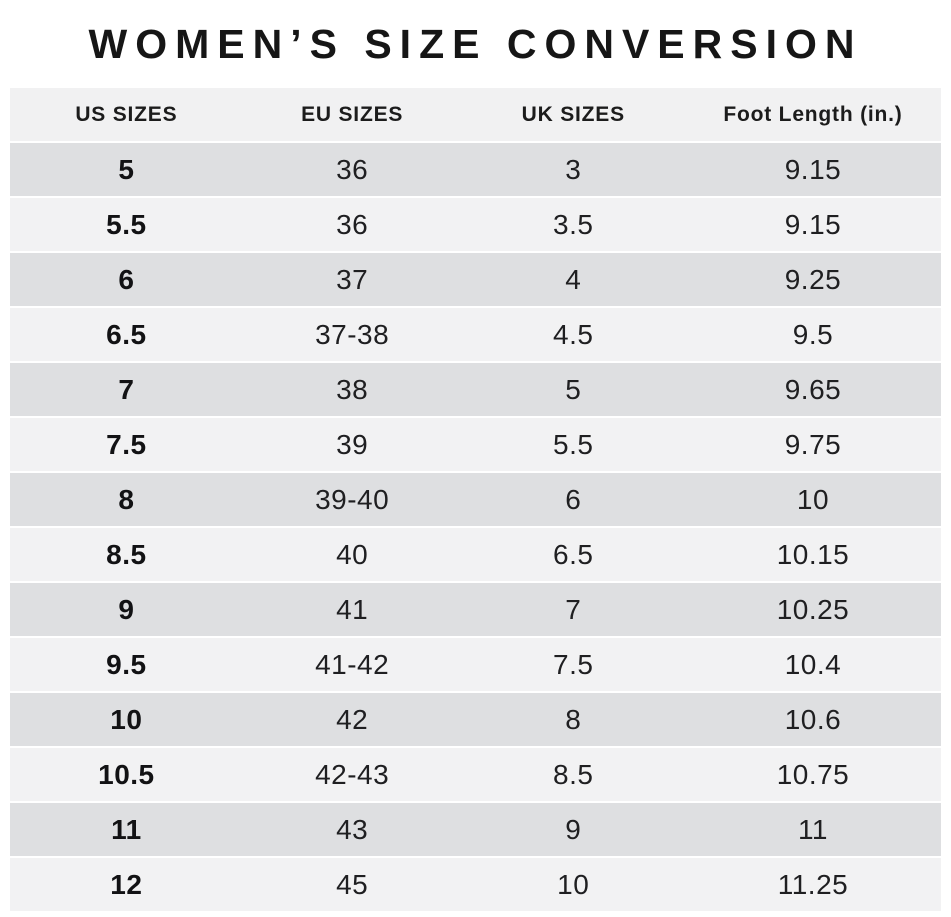  What do you see at coordinates (812, 664) in the screenshot?
I see `cell-foot-length: 10.4` at bounding box center [812, 664].